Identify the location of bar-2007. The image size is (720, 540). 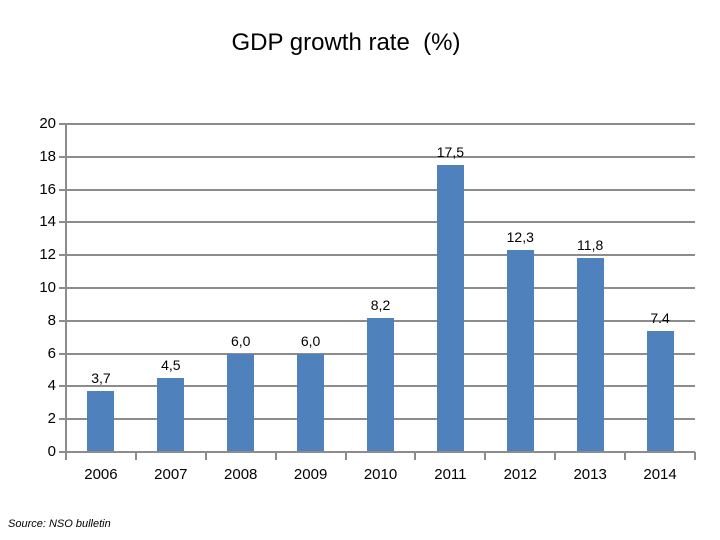
(171, 414).